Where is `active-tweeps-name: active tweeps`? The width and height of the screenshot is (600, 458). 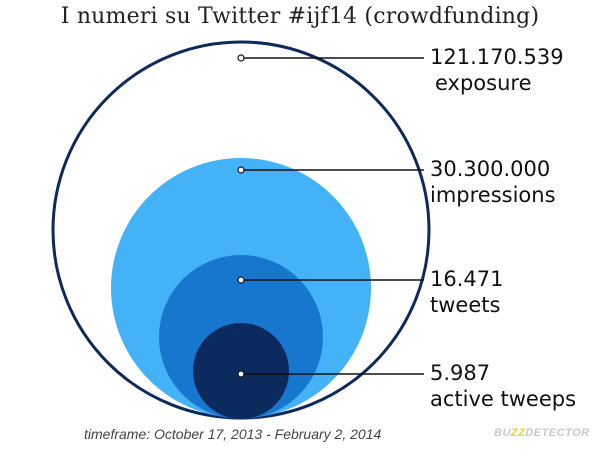
active-tweeps-name: active tweeps is located at coordinates (503, 399).